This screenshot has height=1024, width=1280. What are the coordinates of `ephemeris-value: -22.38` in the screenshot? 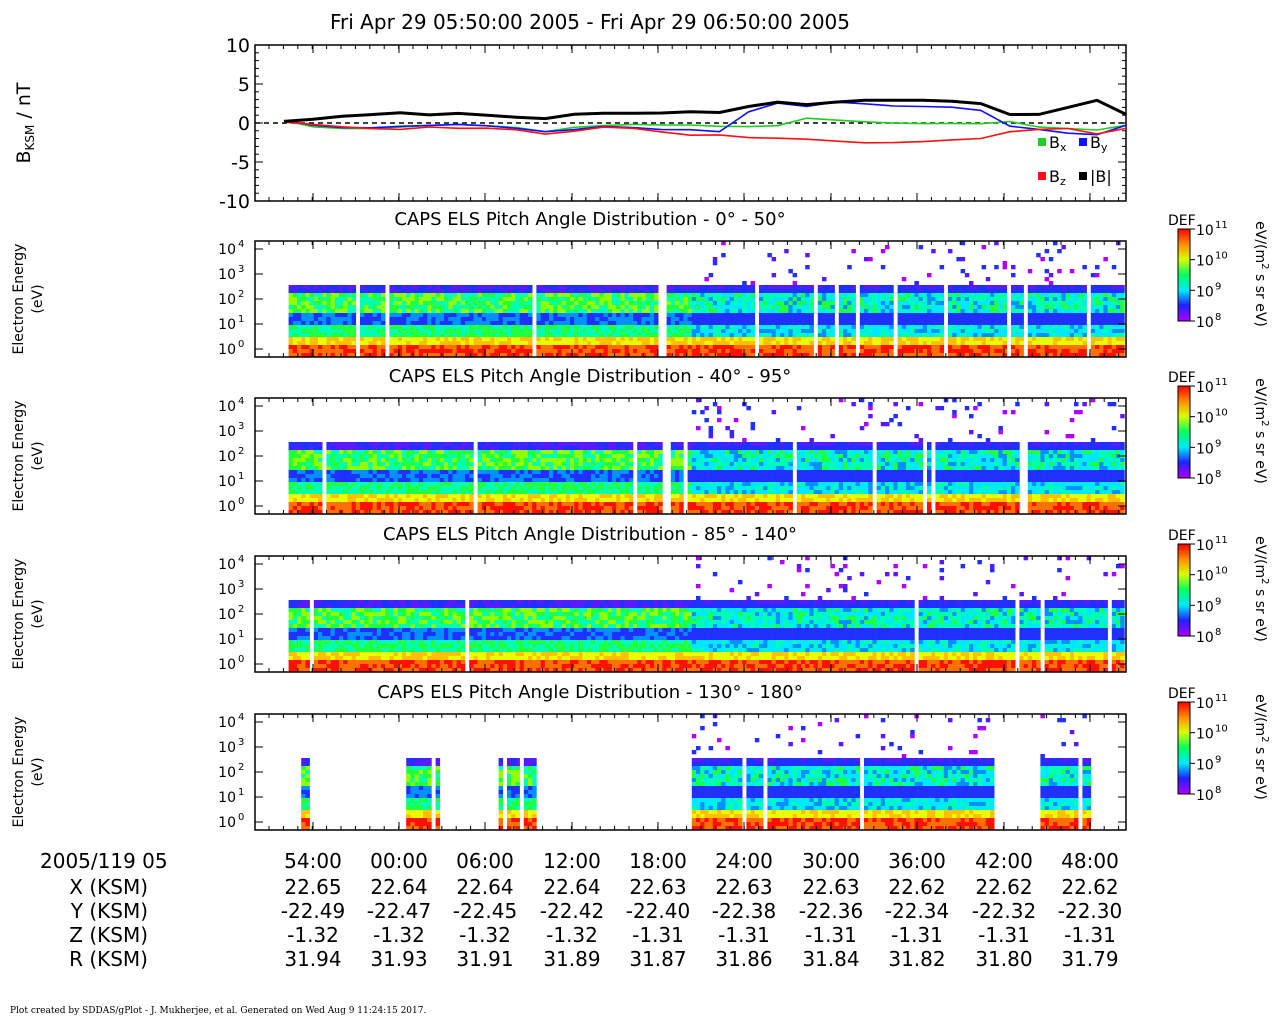 It's located at (744, 911).